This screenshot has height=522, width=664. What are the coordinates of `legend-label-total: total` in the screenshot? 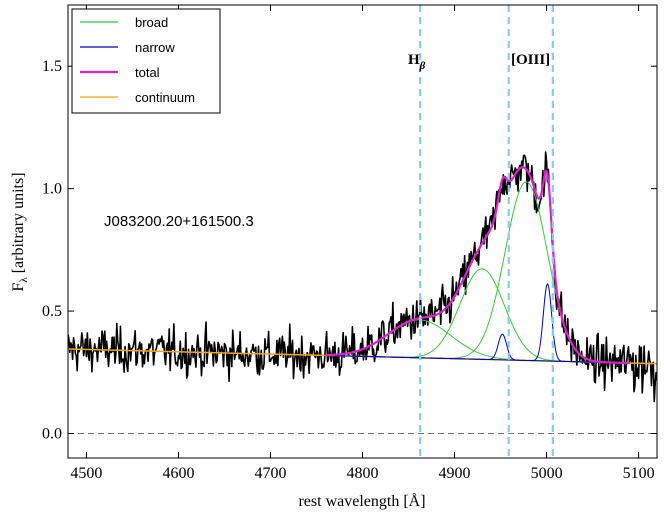 It's located at (147, 72).